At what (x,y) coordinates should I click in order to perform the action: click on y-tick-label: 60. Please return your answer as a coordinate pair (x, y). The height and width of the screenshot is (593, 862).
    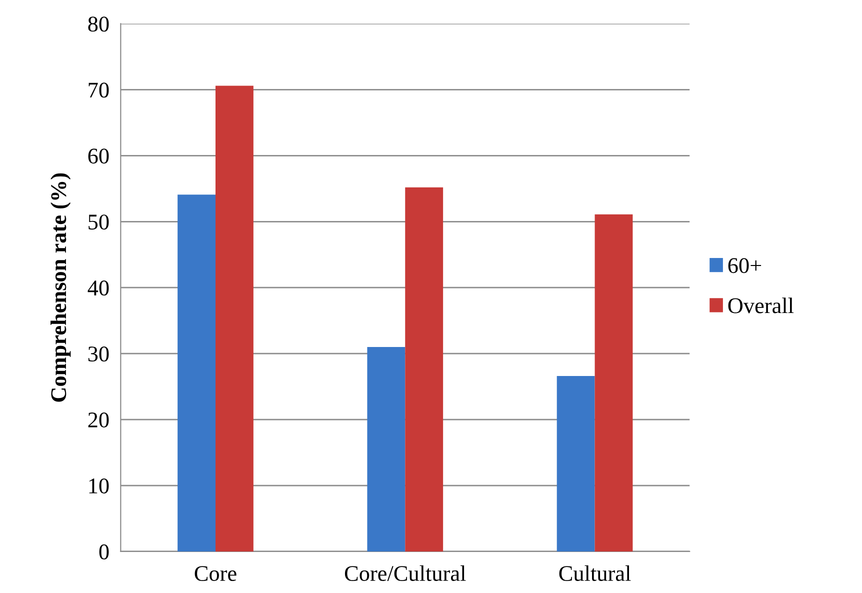
    Looking at the image, I should click on (98, 156).